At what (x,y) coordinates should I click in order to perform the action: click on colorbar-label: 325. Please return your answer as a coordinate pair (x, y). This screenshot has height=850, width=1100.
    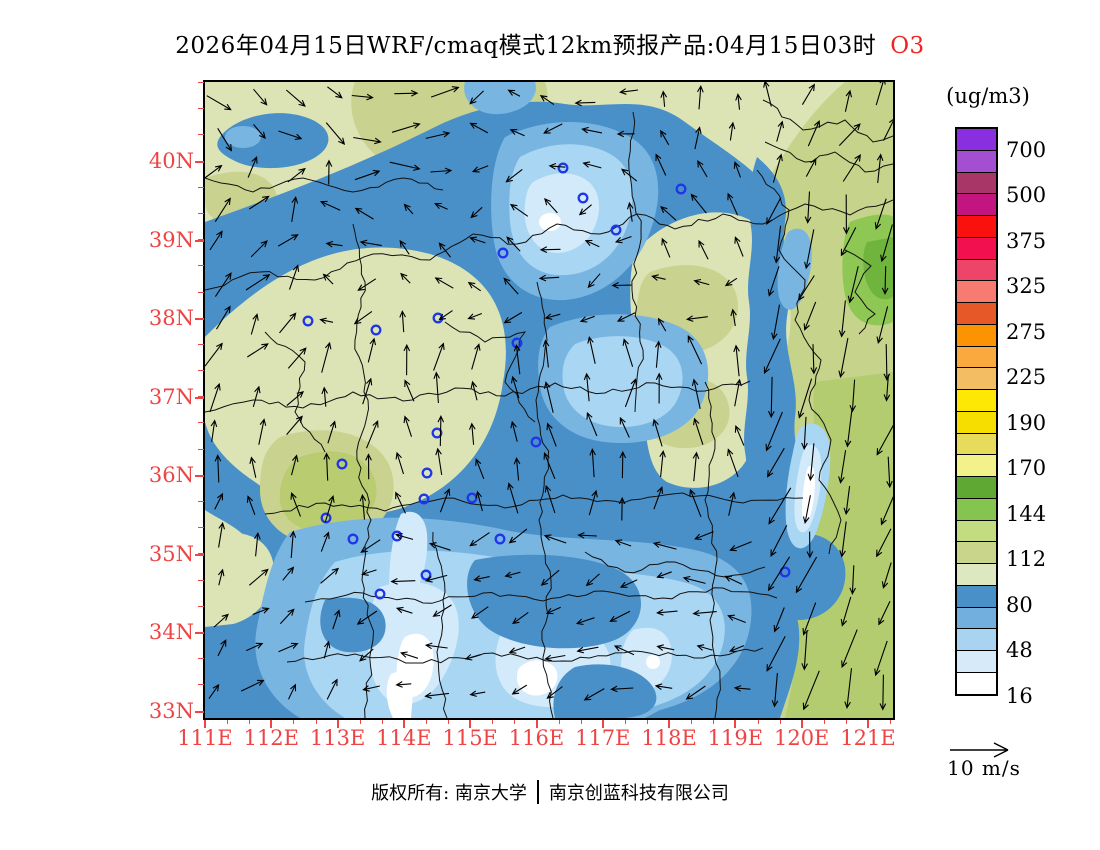
    Looking at the image, I should click on (1026, 286).